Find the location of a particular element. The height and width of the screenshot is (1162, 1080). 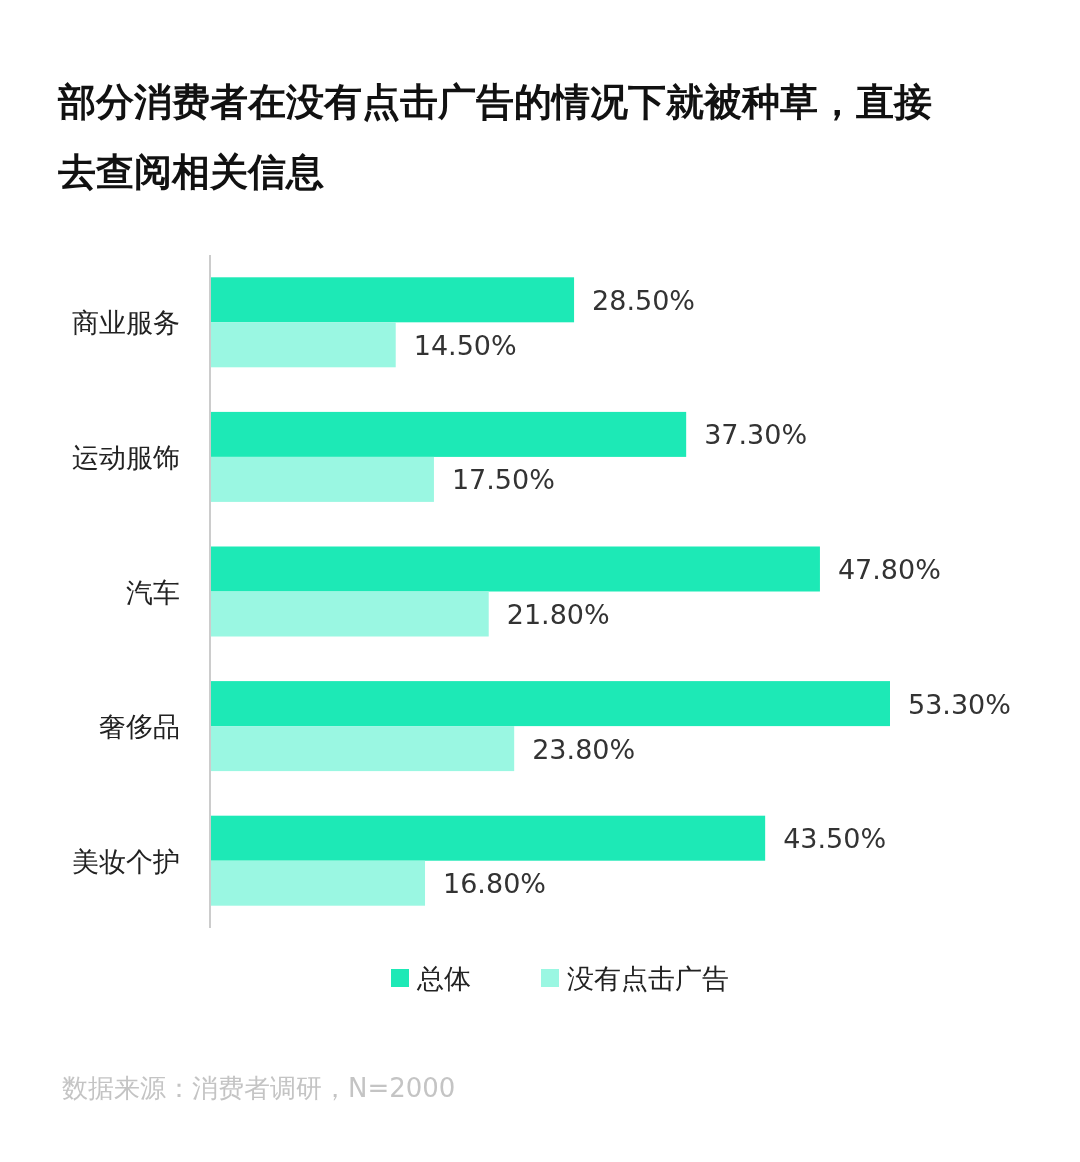

legend-label: 没有点击广告 is located at coordinates (648, 978).